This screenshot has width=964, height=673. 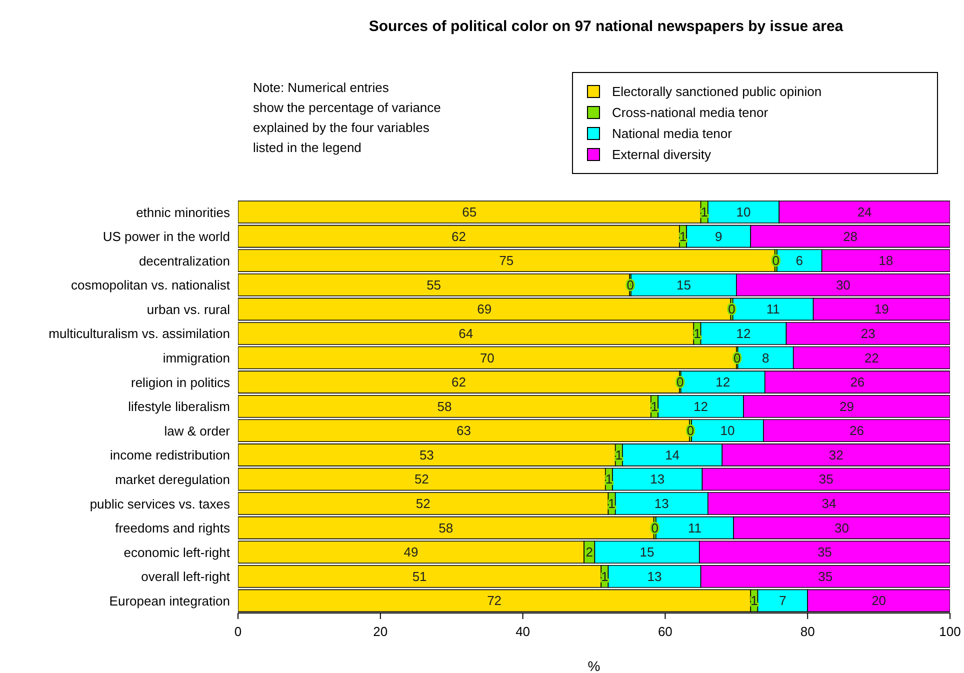 What do you see at coordinates (487, 358) in the screenshot?
I see `data-label: 70` at bounding box center [487, 358].